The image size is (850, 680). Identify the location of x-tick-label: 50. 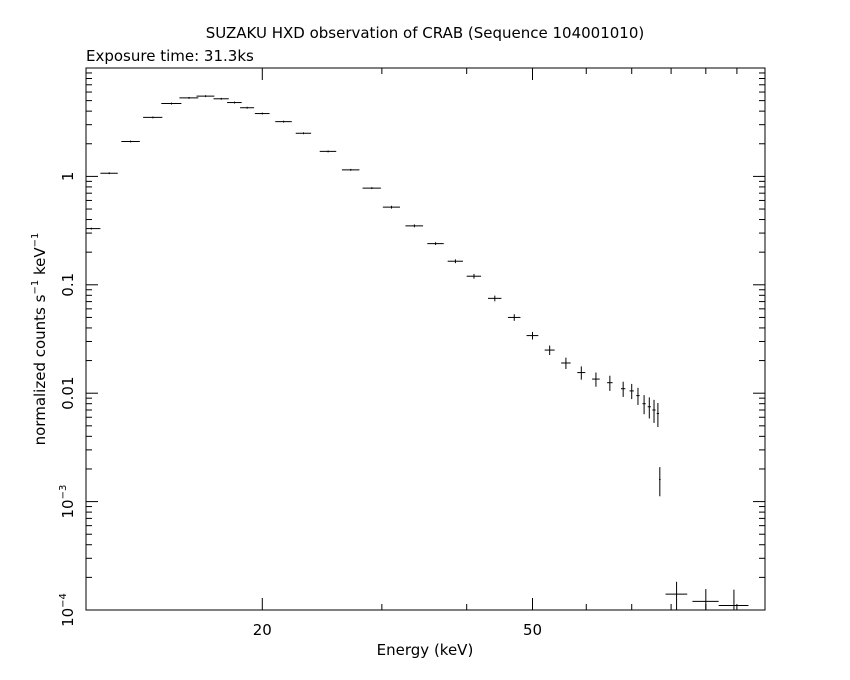
(532, 630).